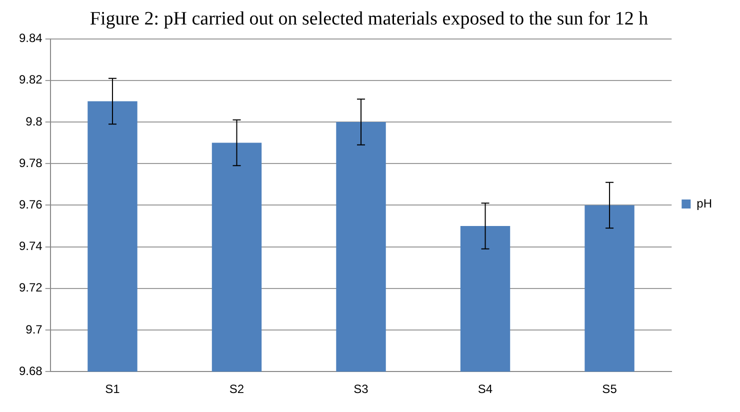 This screenshot has width=740, height=412. I want to click on y-tick-label: 9.8, so click(34, 121).